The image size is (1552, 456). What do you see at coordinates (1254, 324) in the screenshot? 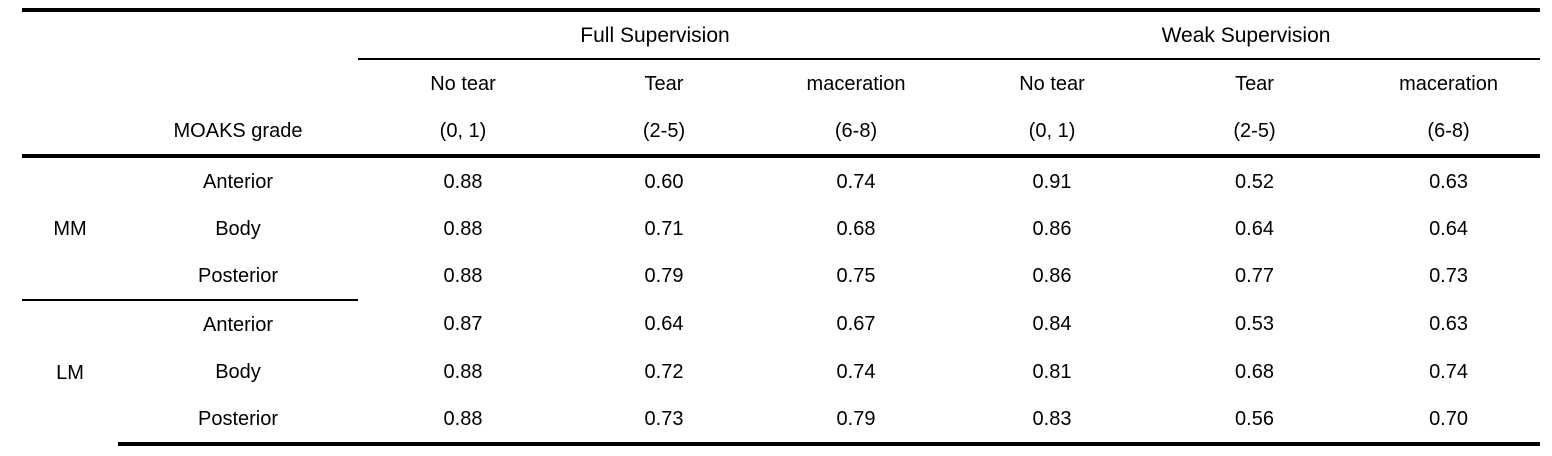
I see `value-cell: 0.53` at bounding box center [1254, 324].